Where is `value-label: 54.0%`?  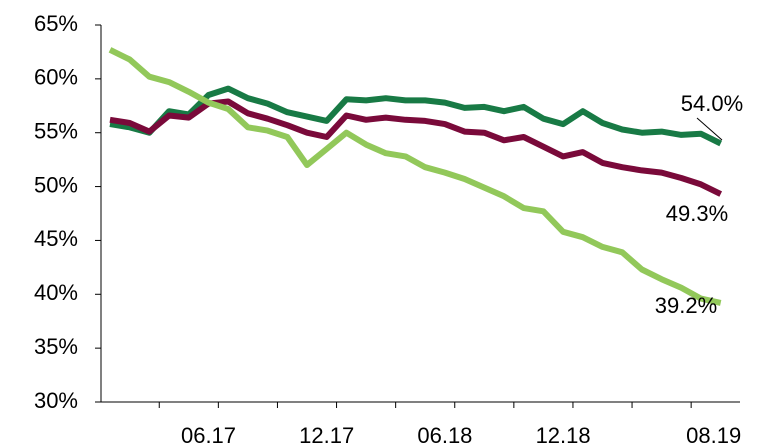 value-label: 54.0% is located at coordinates (712, 103).